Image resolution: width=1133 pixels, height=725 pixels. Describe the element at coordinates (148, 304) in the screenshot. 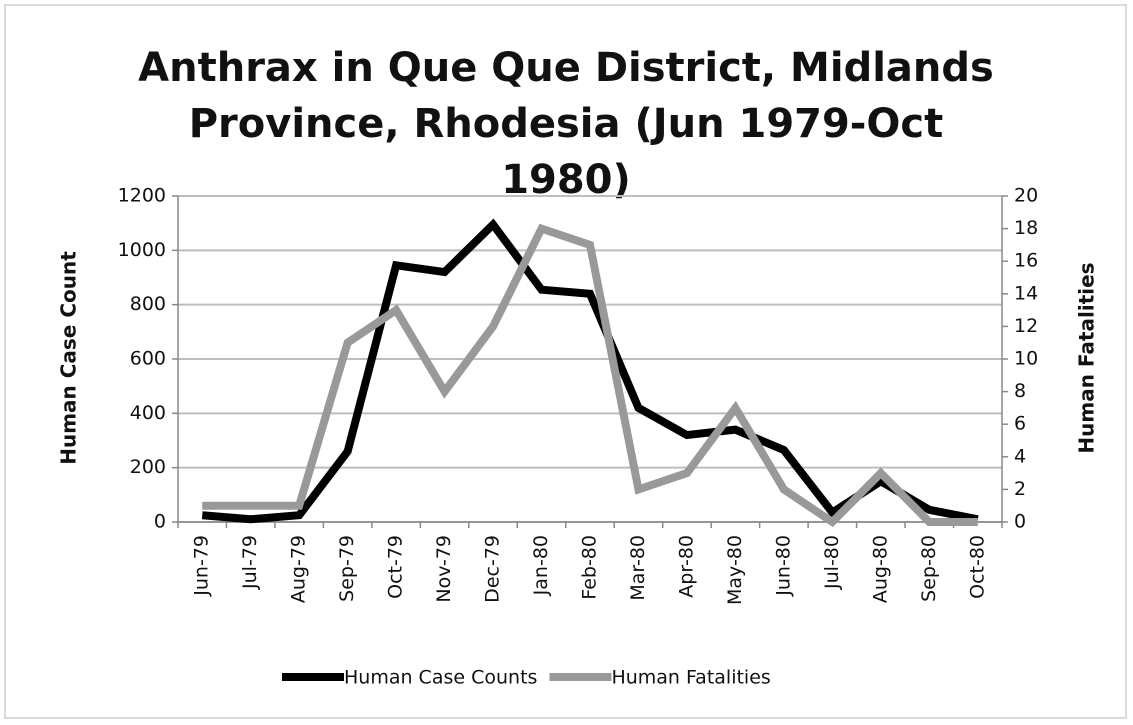

I see `y-tick-label: 800` at that location.